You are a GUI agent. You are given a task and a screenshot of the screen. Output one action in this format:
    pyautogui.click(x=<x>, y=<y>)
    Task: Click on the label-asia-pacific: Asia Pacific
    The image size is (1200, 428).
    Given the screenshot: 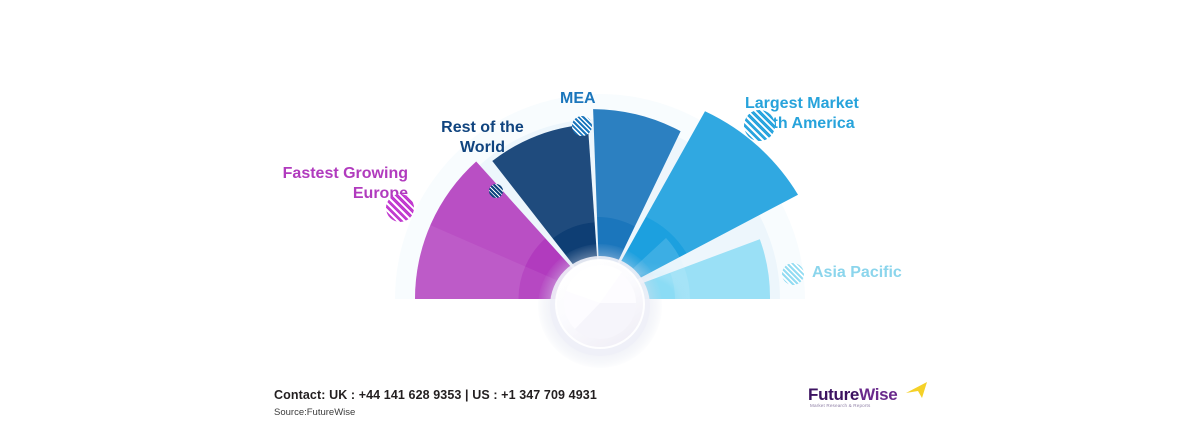 What is the action you would take?
    pyautogui.click(x=857, y=273)
    